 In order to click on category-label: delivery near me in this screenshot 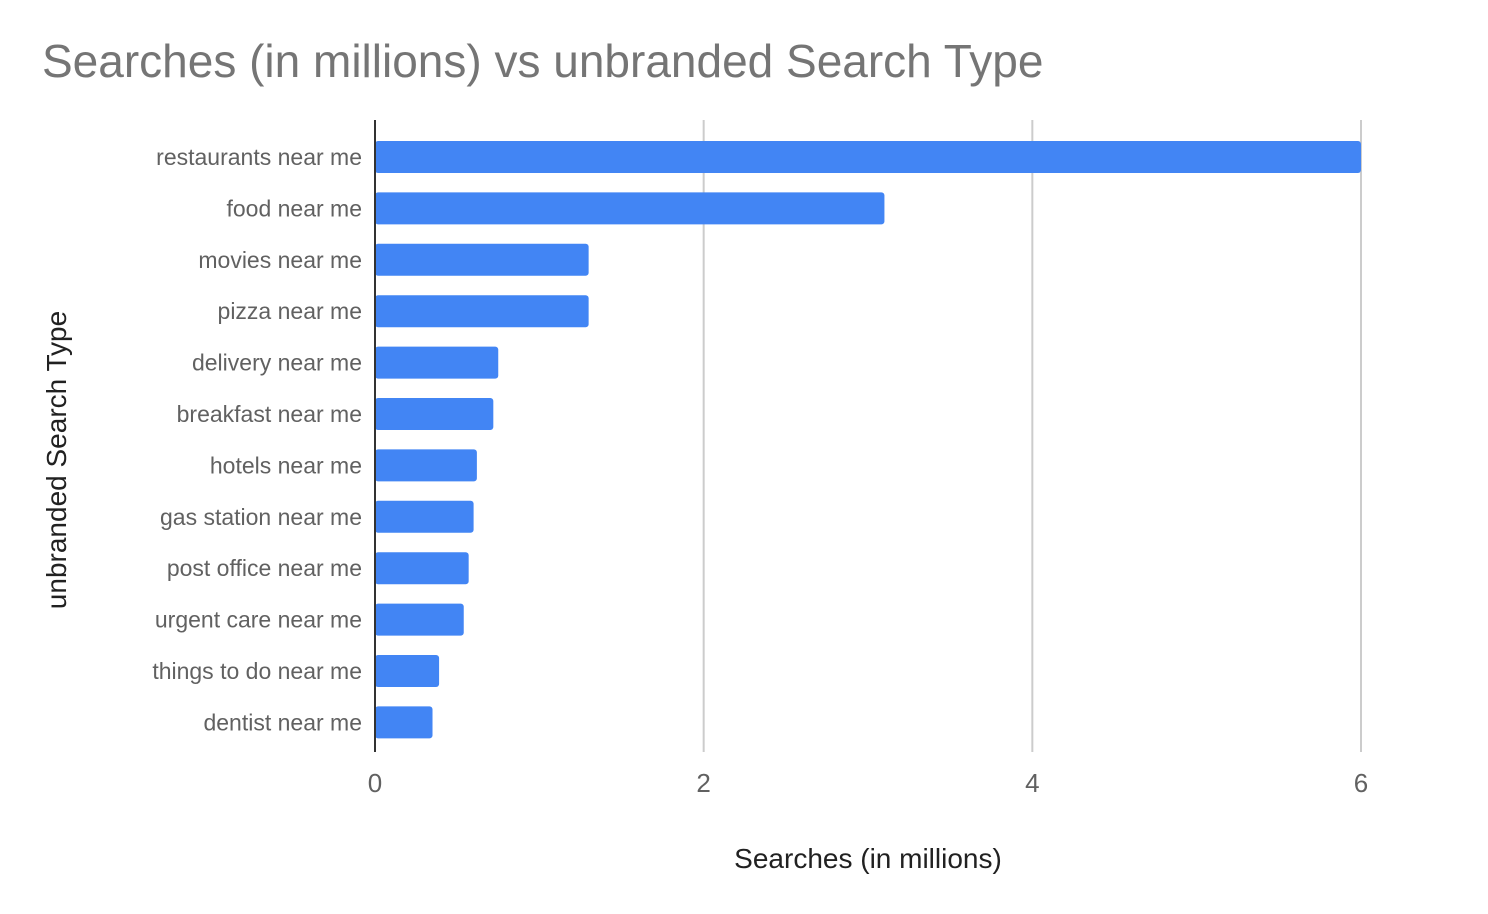, I will do `click(277, 363)`.